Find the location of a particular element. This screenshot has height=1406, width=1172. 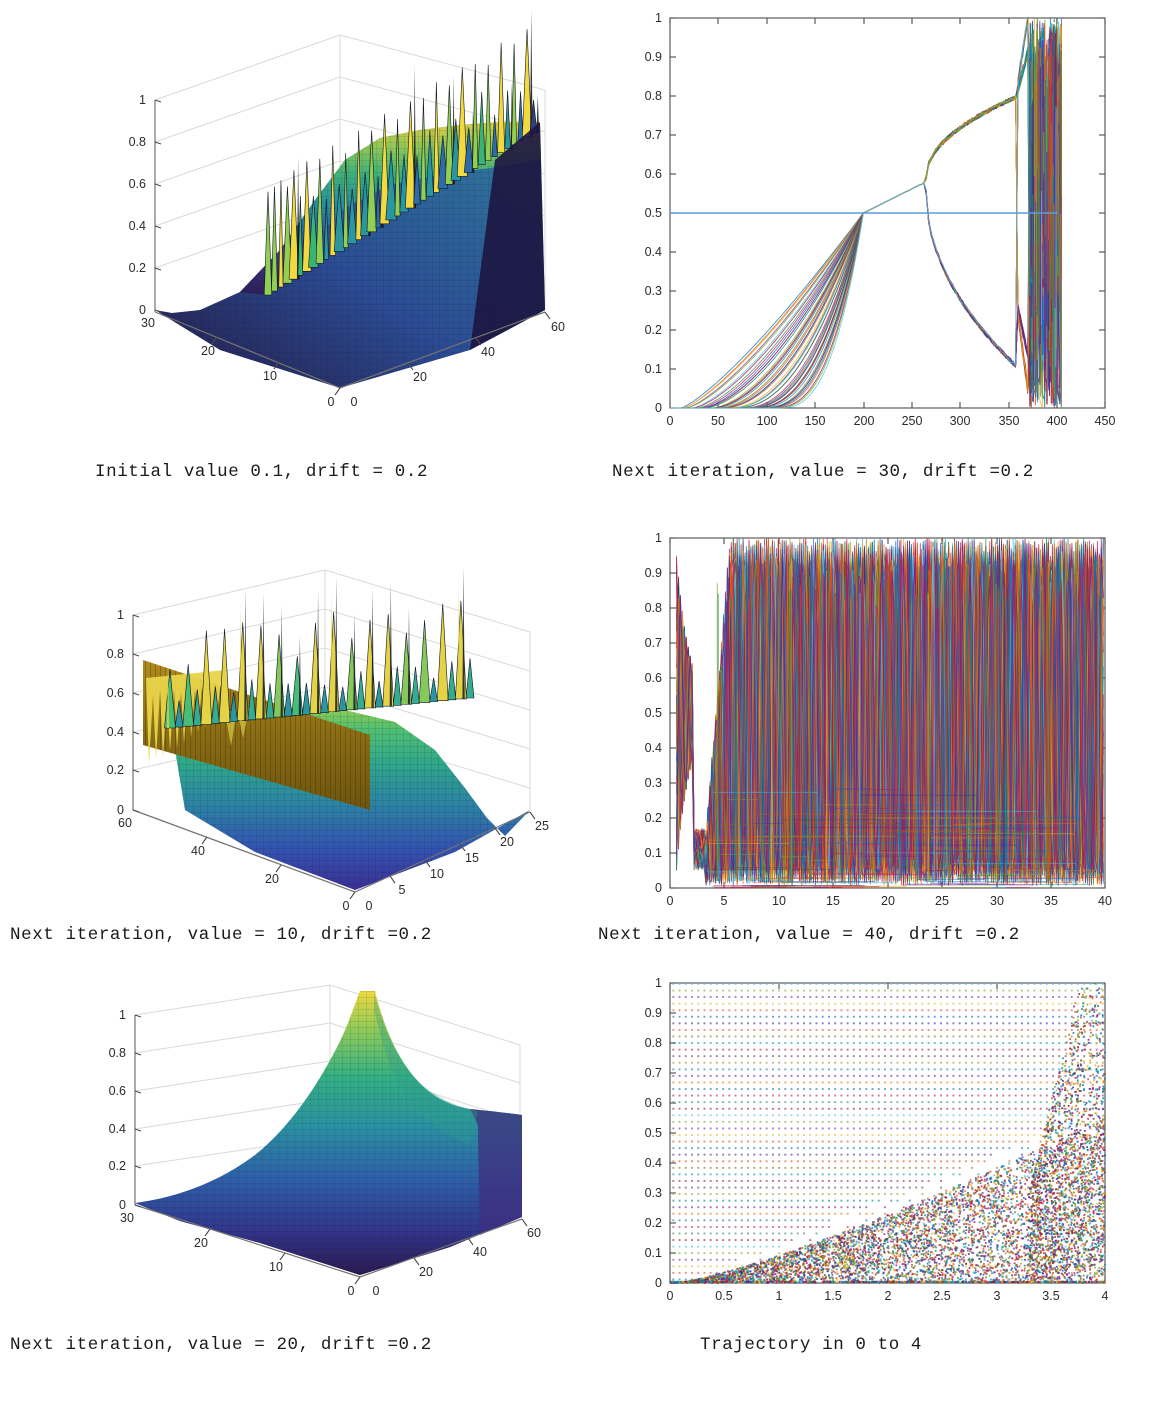

p2-ytick-09: 0.9 is located at coordinates (653, 57).